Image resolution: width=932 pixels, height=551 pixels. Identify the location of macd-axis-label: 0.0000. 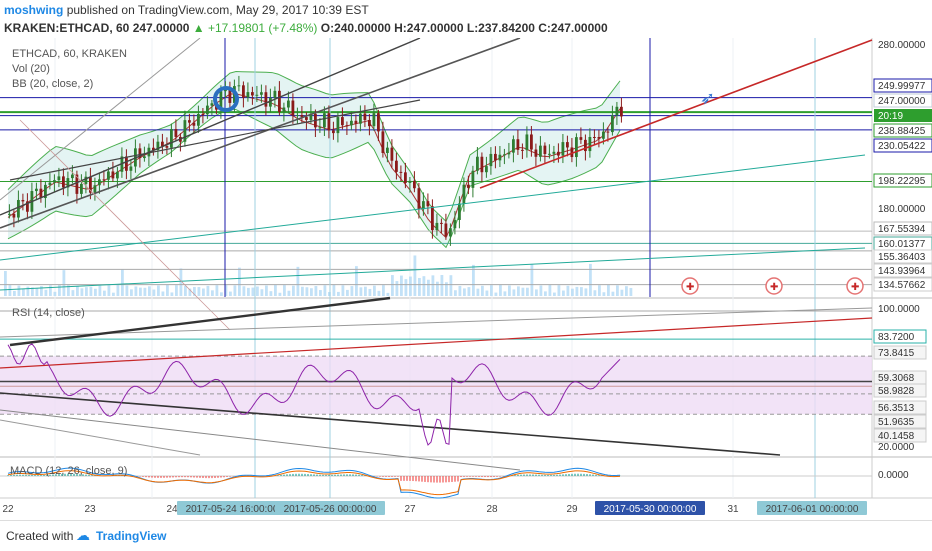
(893, 475).